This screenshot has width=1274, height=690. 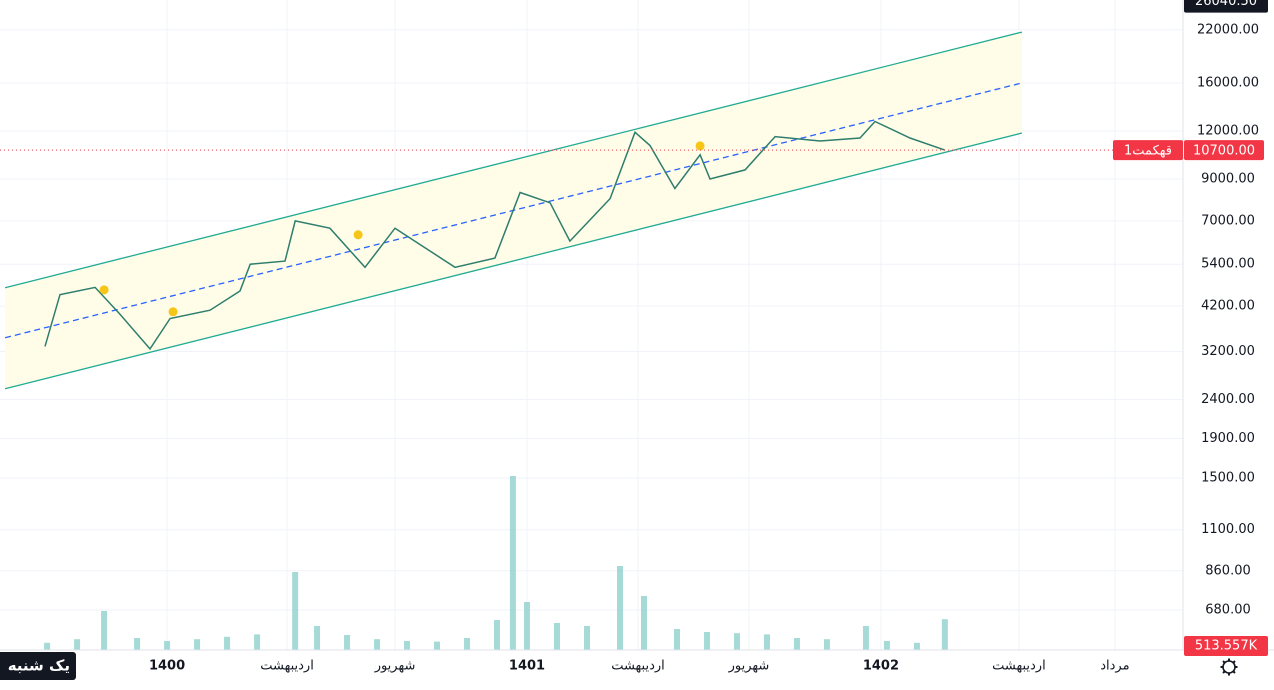 I want to click on y-tick-label: 680.00, so click(x=1228, y=609).